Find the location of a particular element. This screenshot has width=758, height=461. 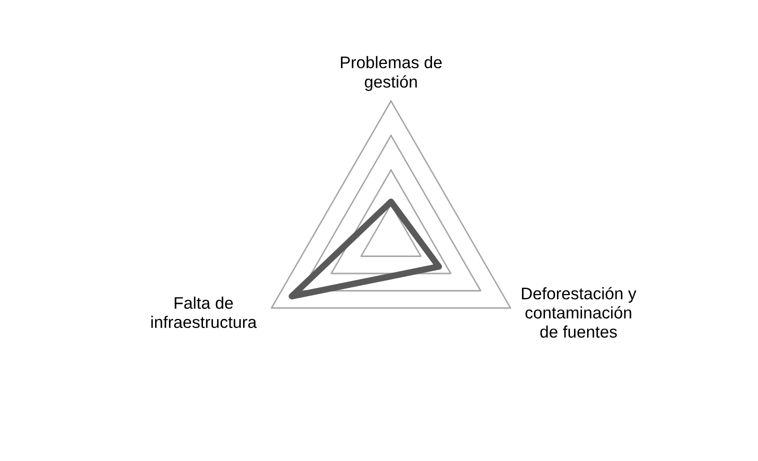

spoke-label: Problemas de gestión is located at coordinates (391, 73).